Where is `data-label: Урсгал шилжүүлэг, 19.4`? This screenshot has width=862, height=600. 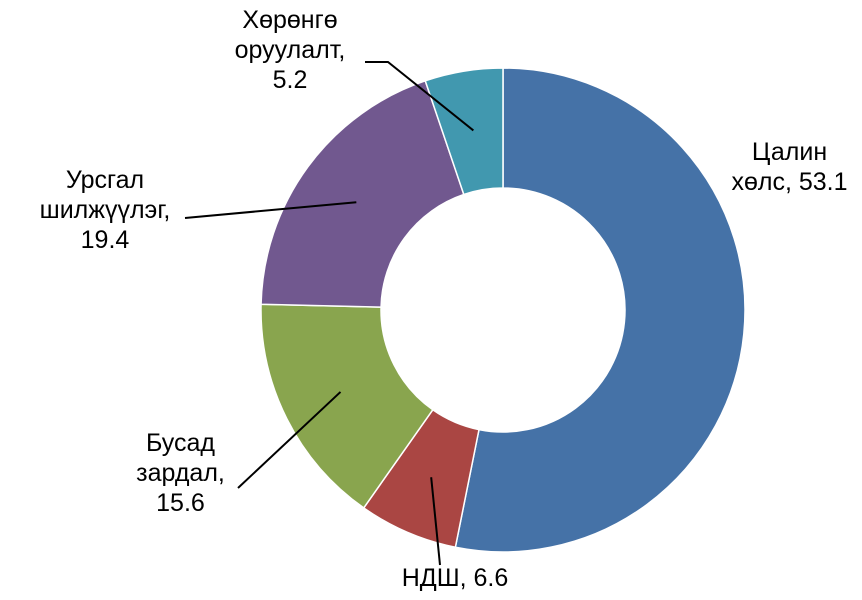
data-label: Урсгал шилжүүлэг, 19.4 is located at coordinates (105, 210).